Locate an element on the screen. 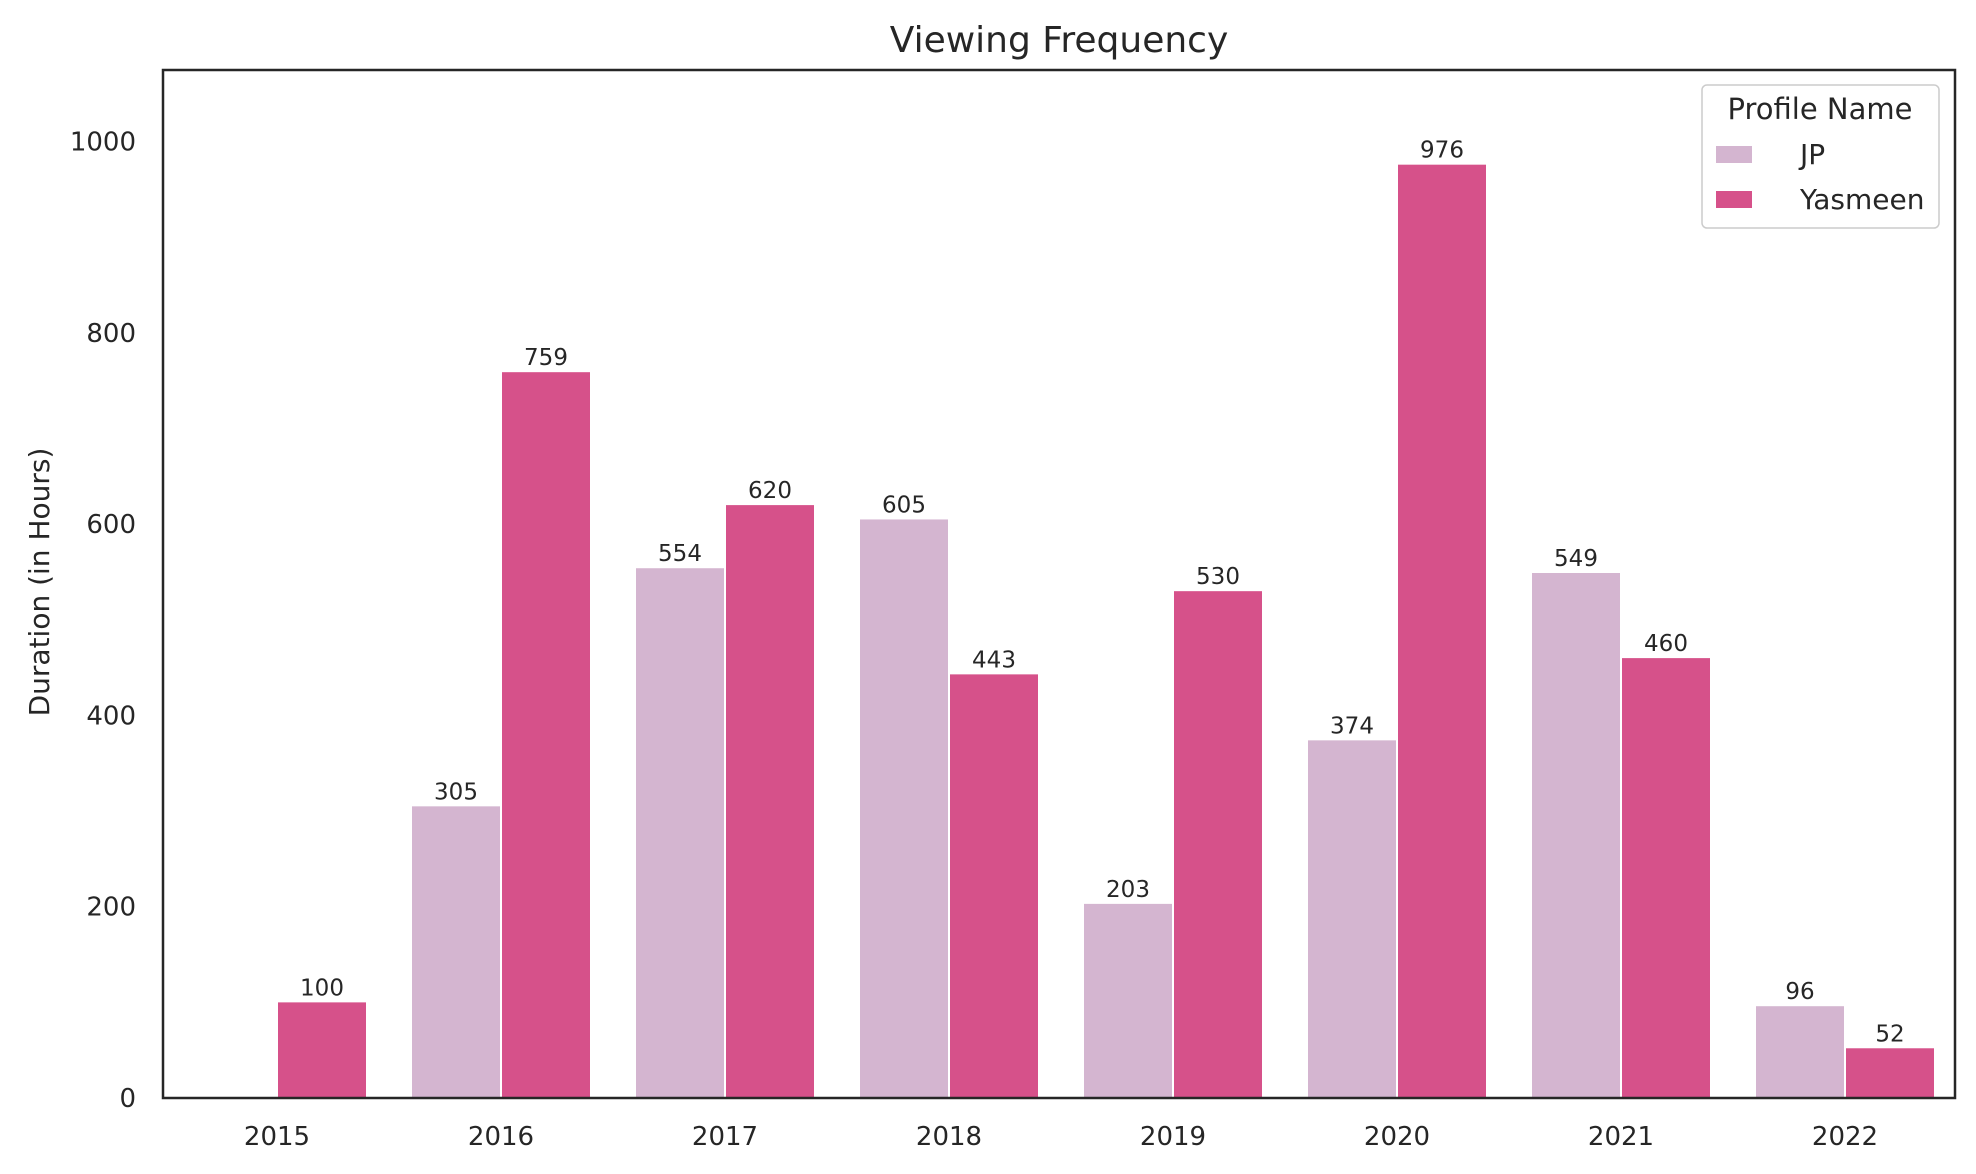 Image resolution: width=1976 pixels, height=1174 pixels. bar-yasmeen-2019 is located at coordinates (1218, 844).